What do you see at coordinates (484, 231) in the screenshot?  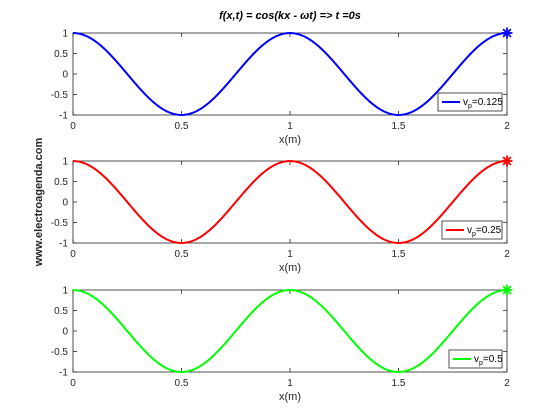 I see `legend-label: vp=0.25` at bounding box center [484, 231].